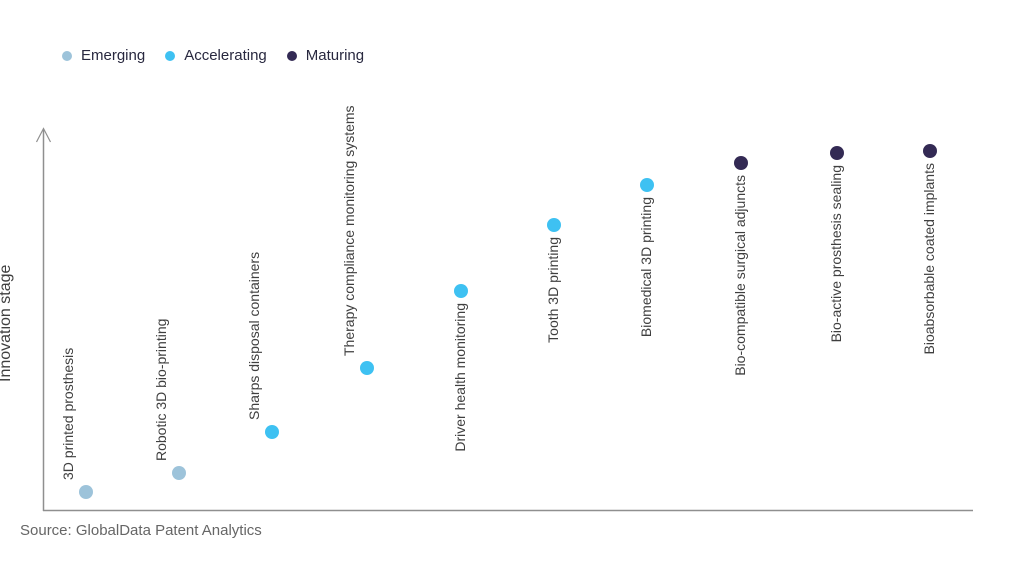  What do you see at coordinates (929, 259) in the screenshot?
I see `data-point-label: Bioabsorbable coated implants` at bounding box center [929, 259].